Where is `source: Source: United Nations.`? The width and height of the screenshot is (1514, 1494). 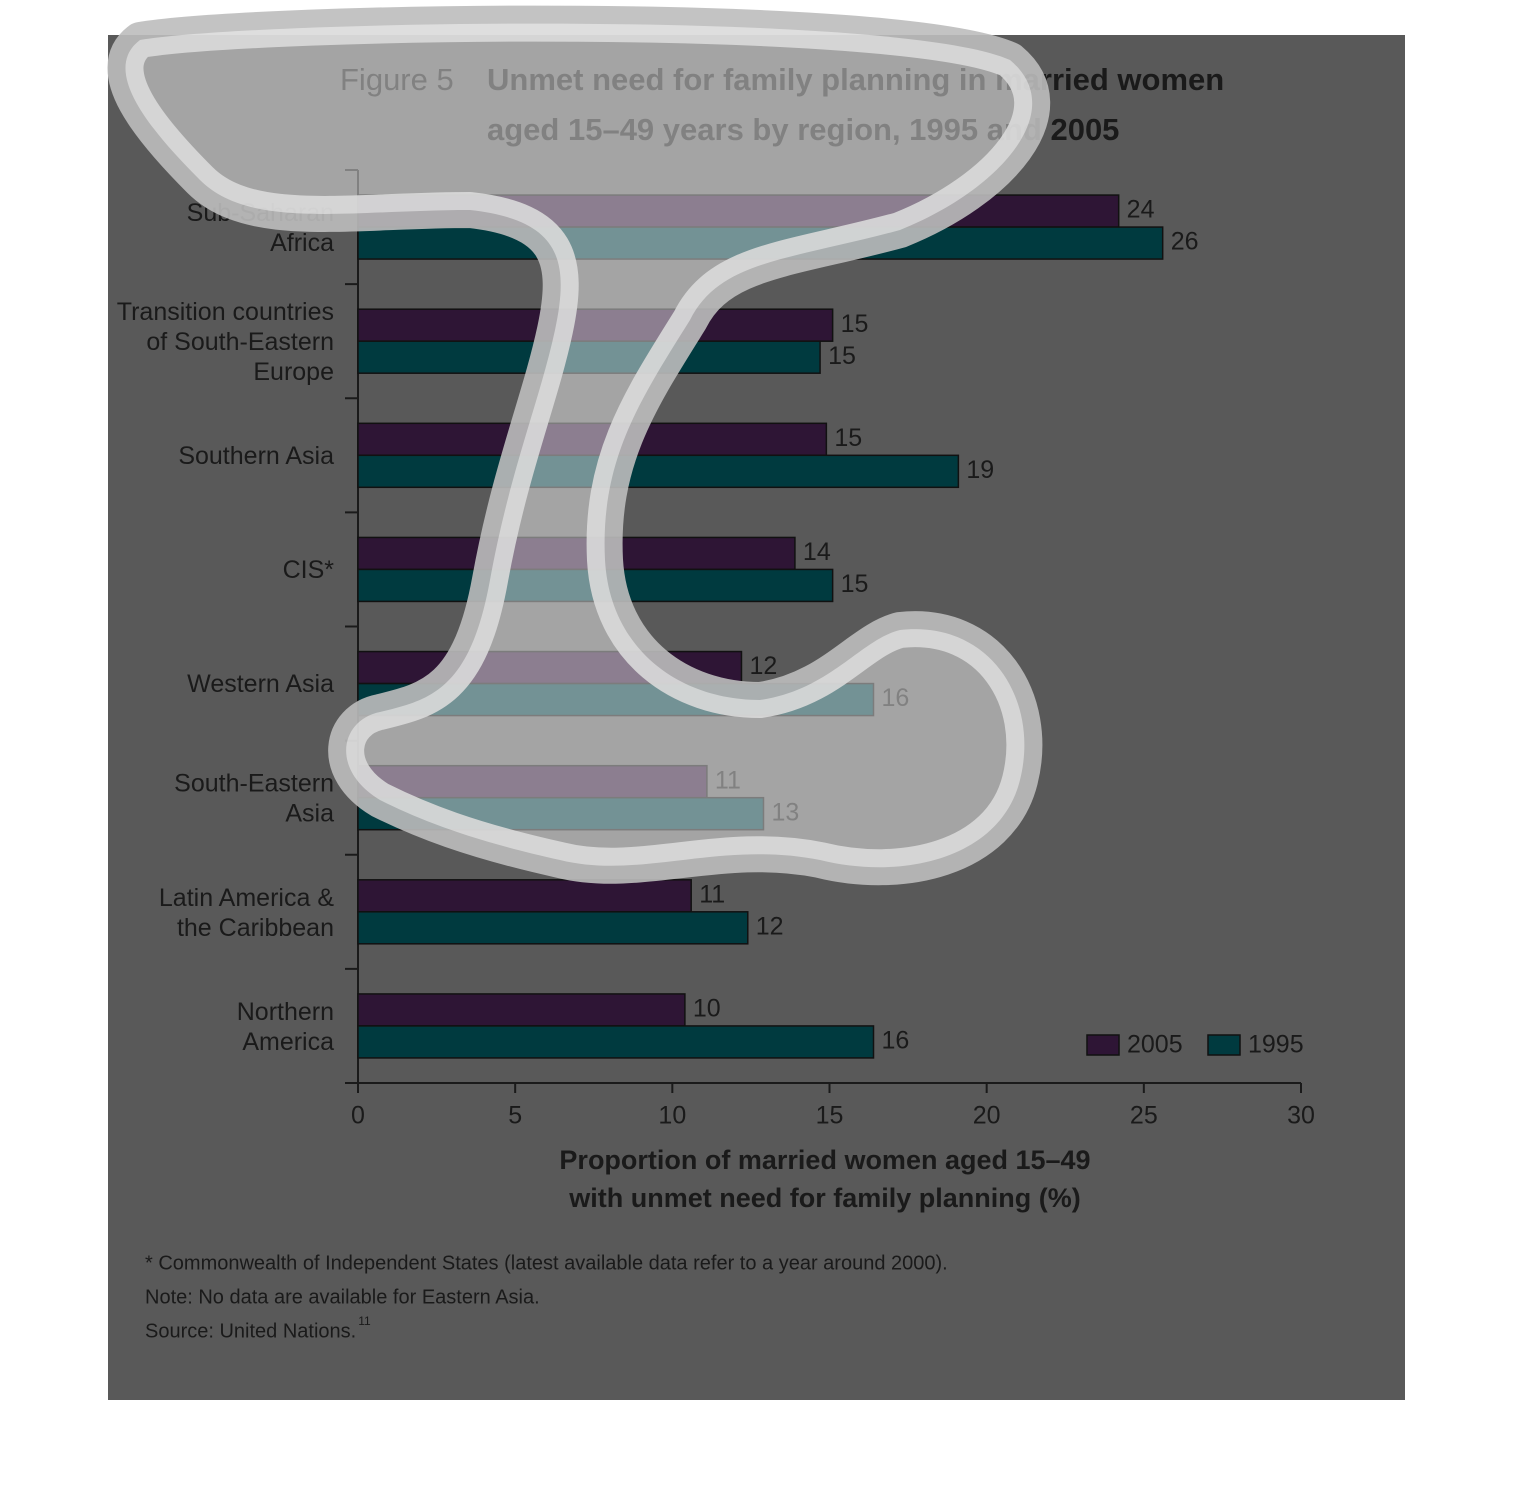 source: Source: United Nations. is located at coordinates (250, 1331).